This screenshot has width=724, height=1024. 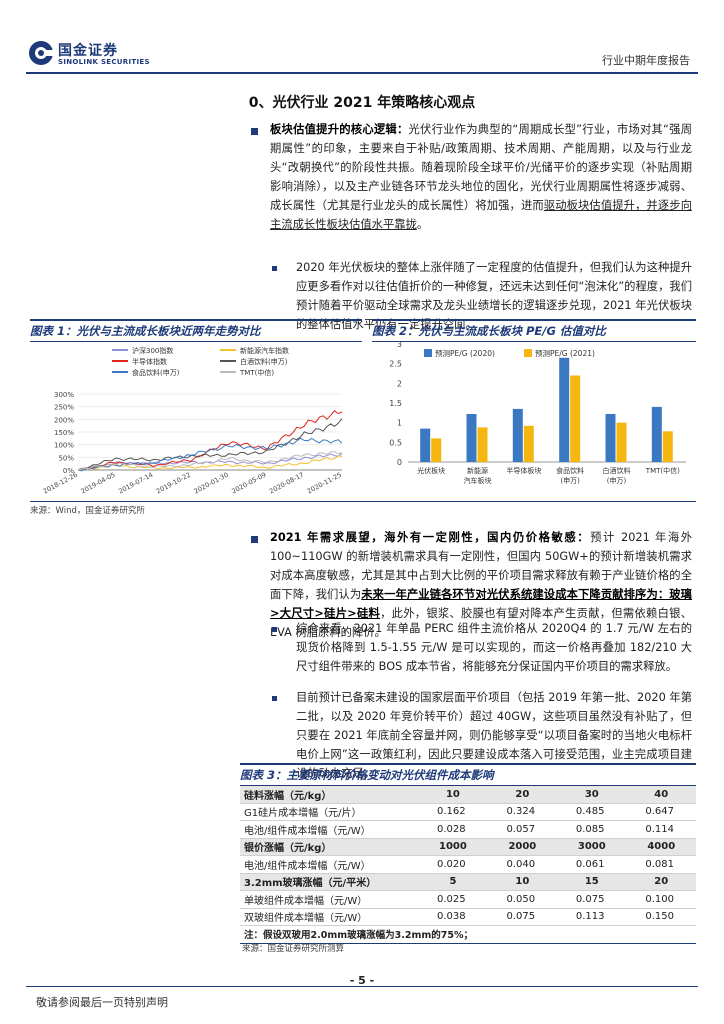 I want to click on table-row: 单玻组件成本增幅（元/W） 0.025 0.050 0.075 0.100, so click(x=468, y=899).